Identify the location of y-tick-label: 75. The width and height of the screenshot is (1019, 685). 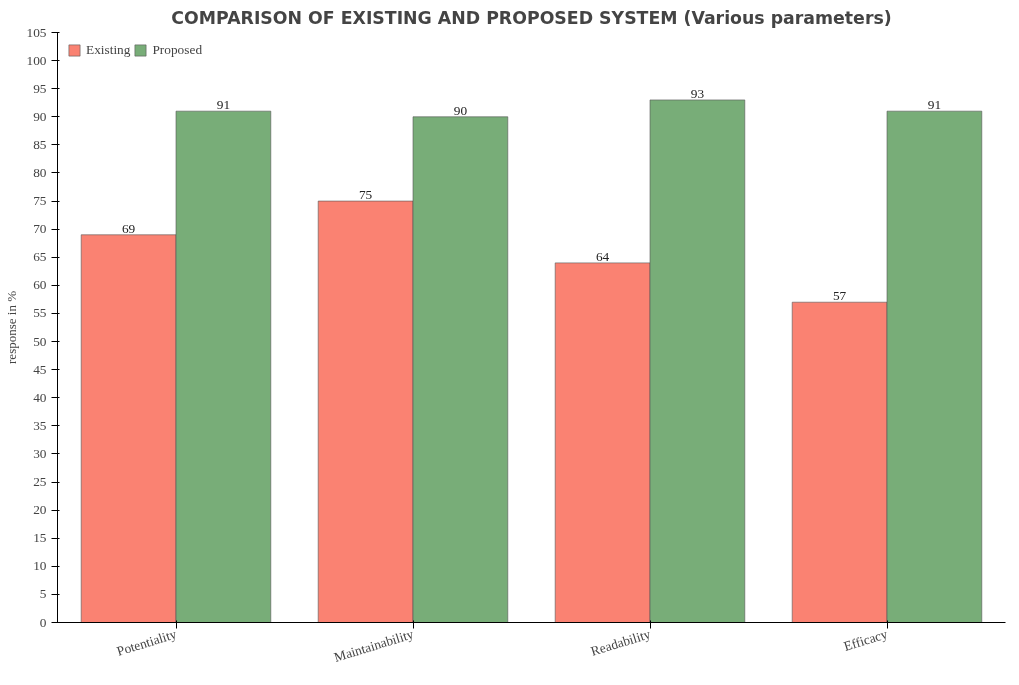
(40, 201).